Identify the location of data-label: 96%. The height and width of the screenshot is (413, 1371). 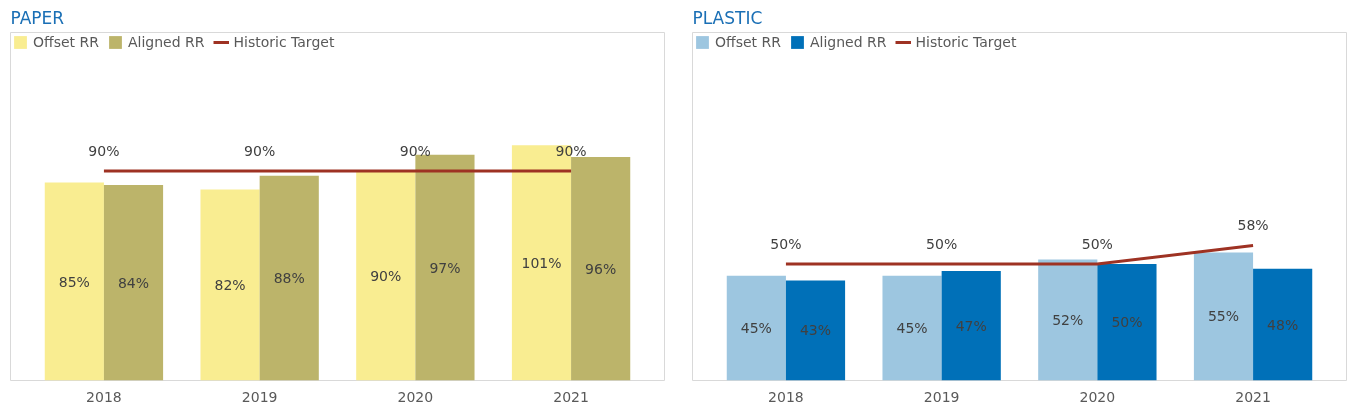
(601, 268).